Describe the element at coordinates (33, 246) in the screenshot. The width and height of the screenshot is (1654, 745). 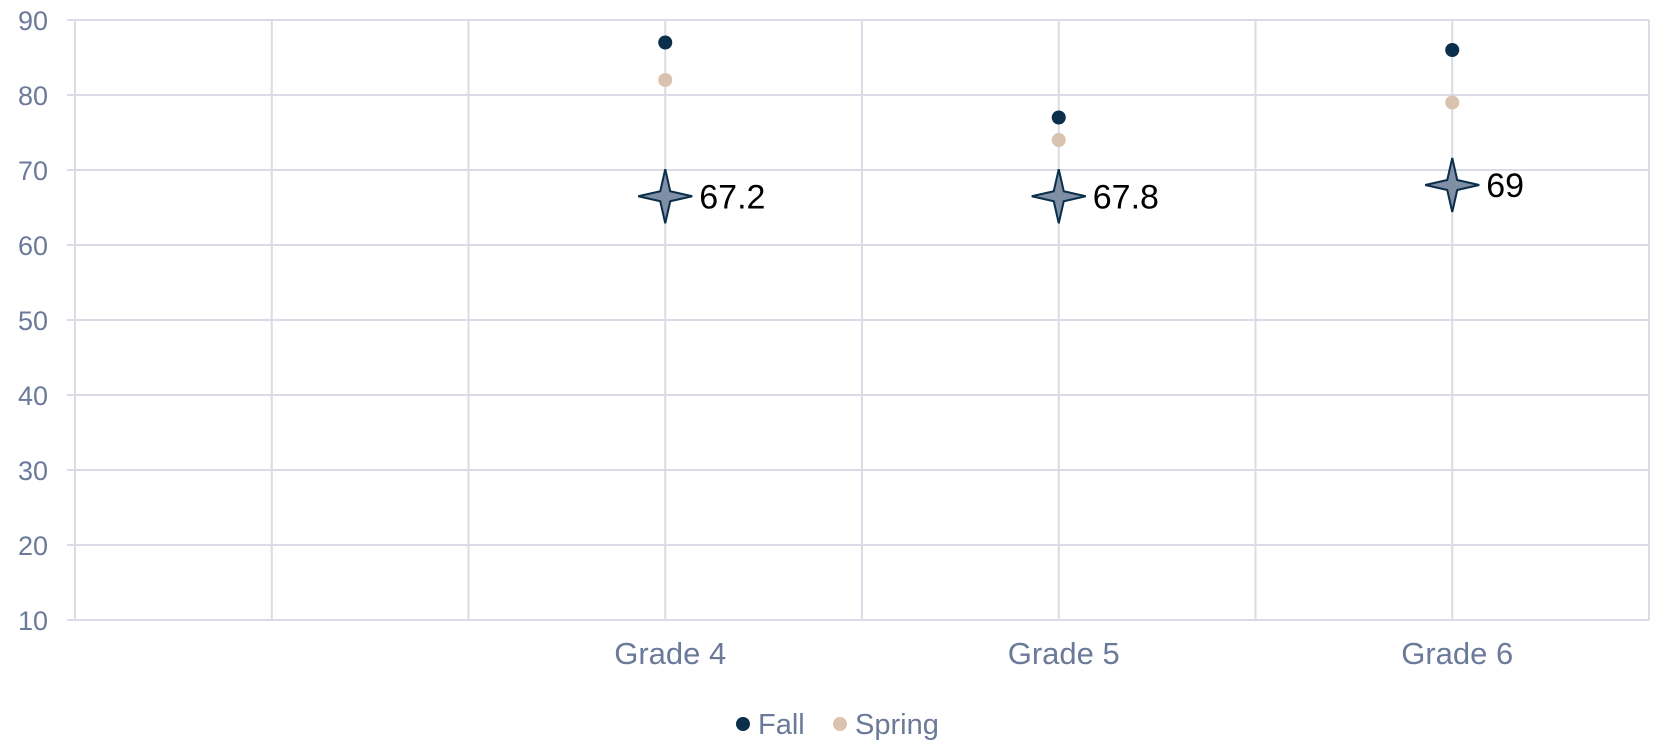
I see `y-tick-label: 60` at that location.